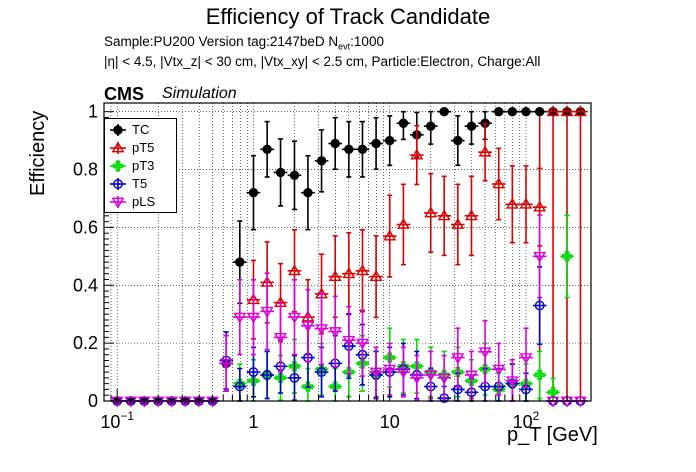  I want to click on open-cross-icon, so click(118, 165).